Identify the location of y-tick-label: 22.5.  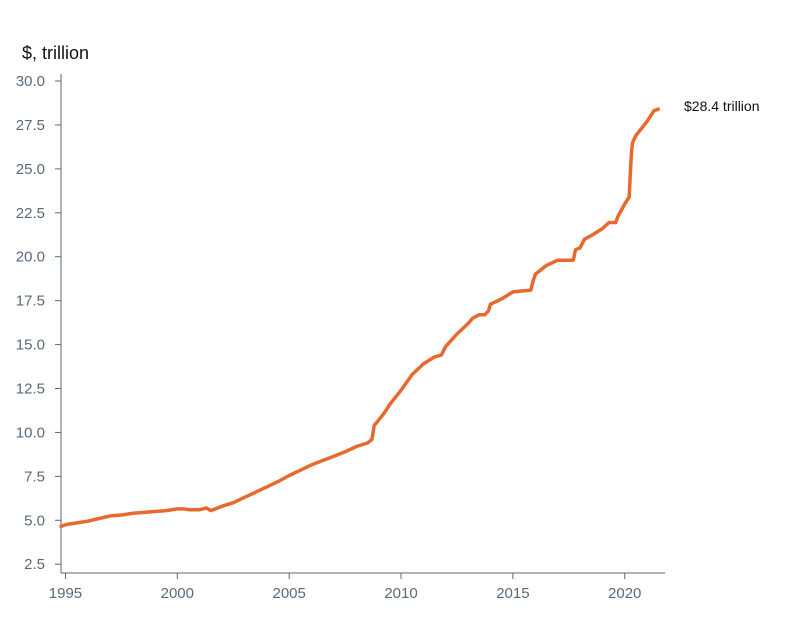
(30, 213).